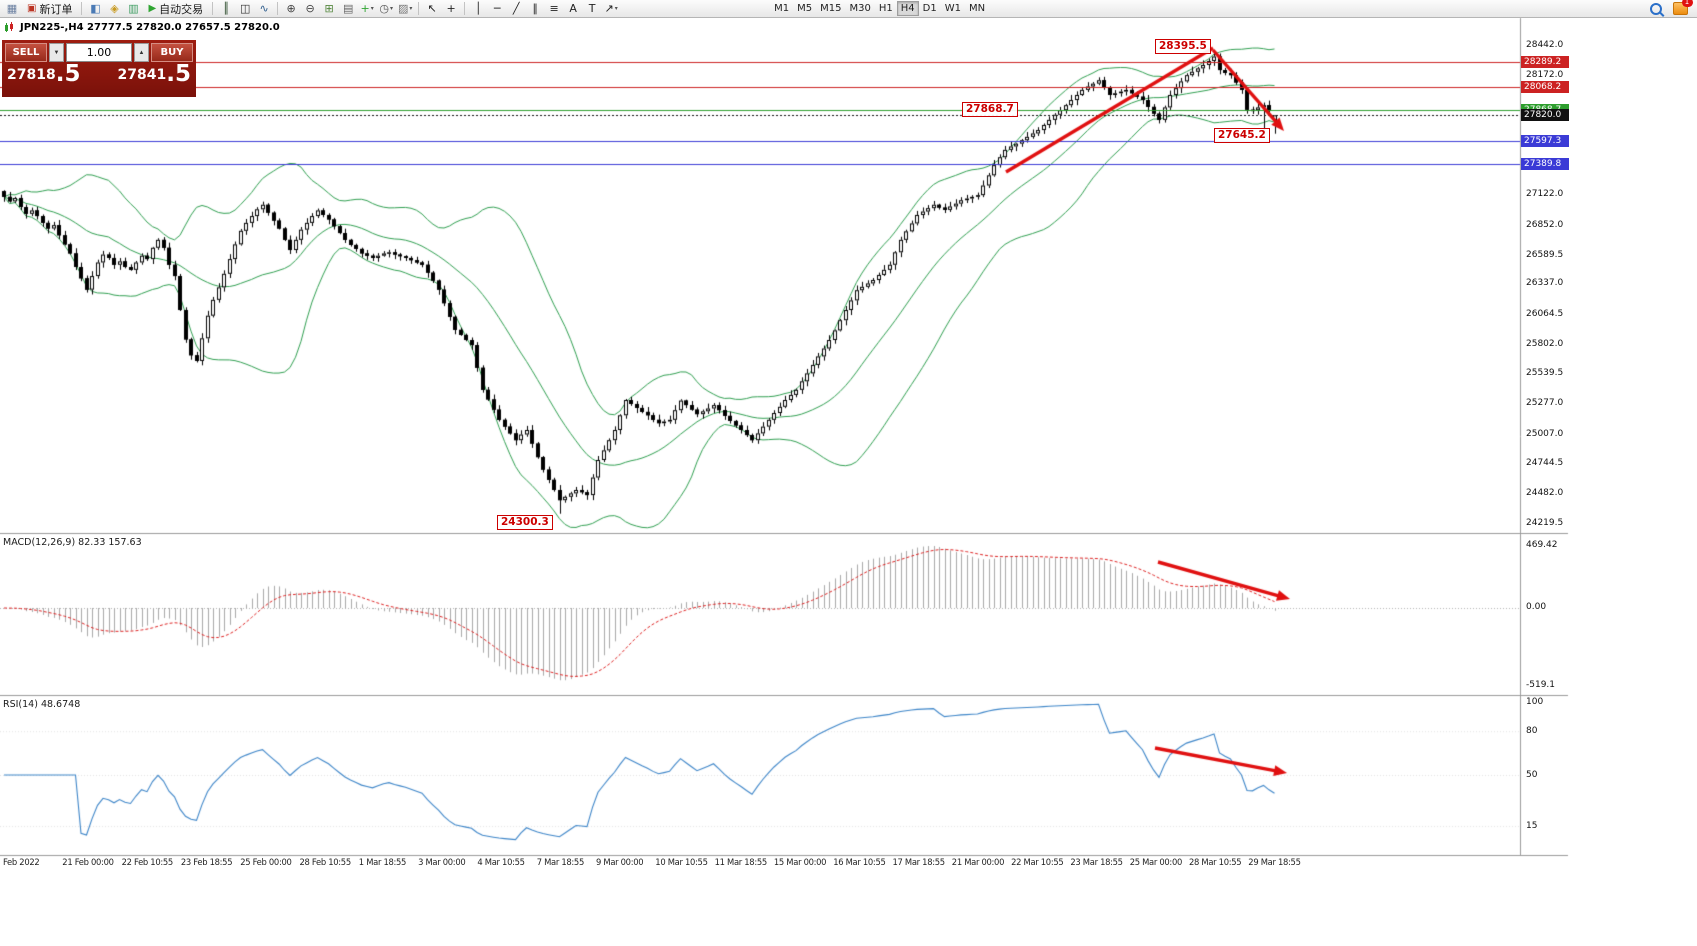 This screenshot has width=1697, height=946. I want to click on notification-box-icon: 1, so click(1682, 7).